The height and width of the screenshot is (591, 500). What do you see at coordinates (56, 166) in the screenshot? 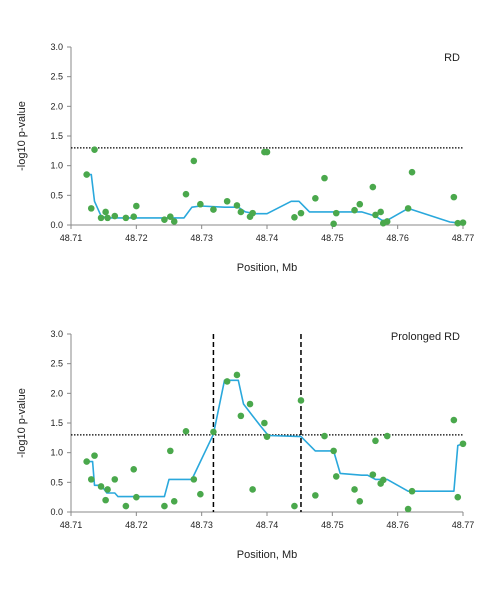
I see `y-tick-label: 1.0` at bounding box center [56, 166].